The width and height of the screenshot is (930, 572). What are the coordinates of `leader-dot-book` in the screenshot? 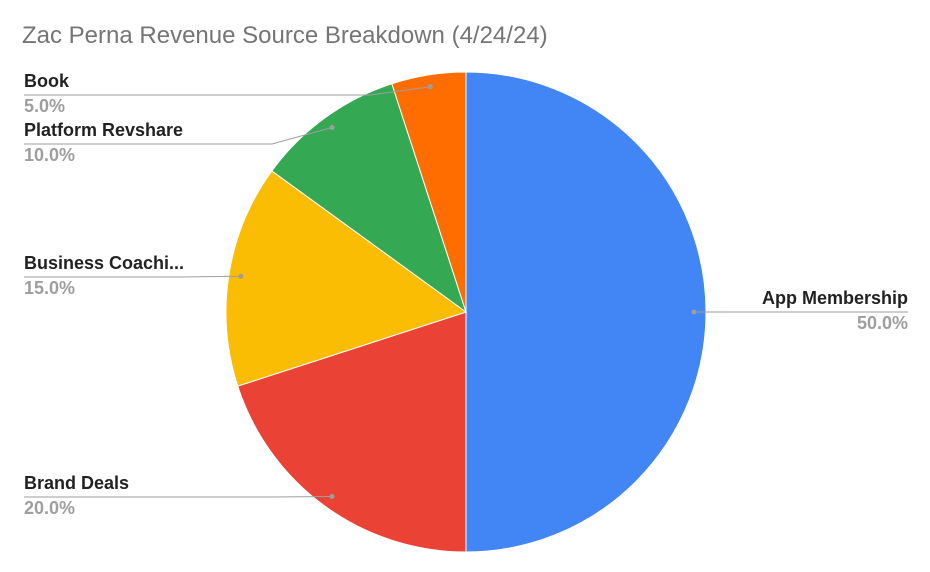 It's located at (430, 87).